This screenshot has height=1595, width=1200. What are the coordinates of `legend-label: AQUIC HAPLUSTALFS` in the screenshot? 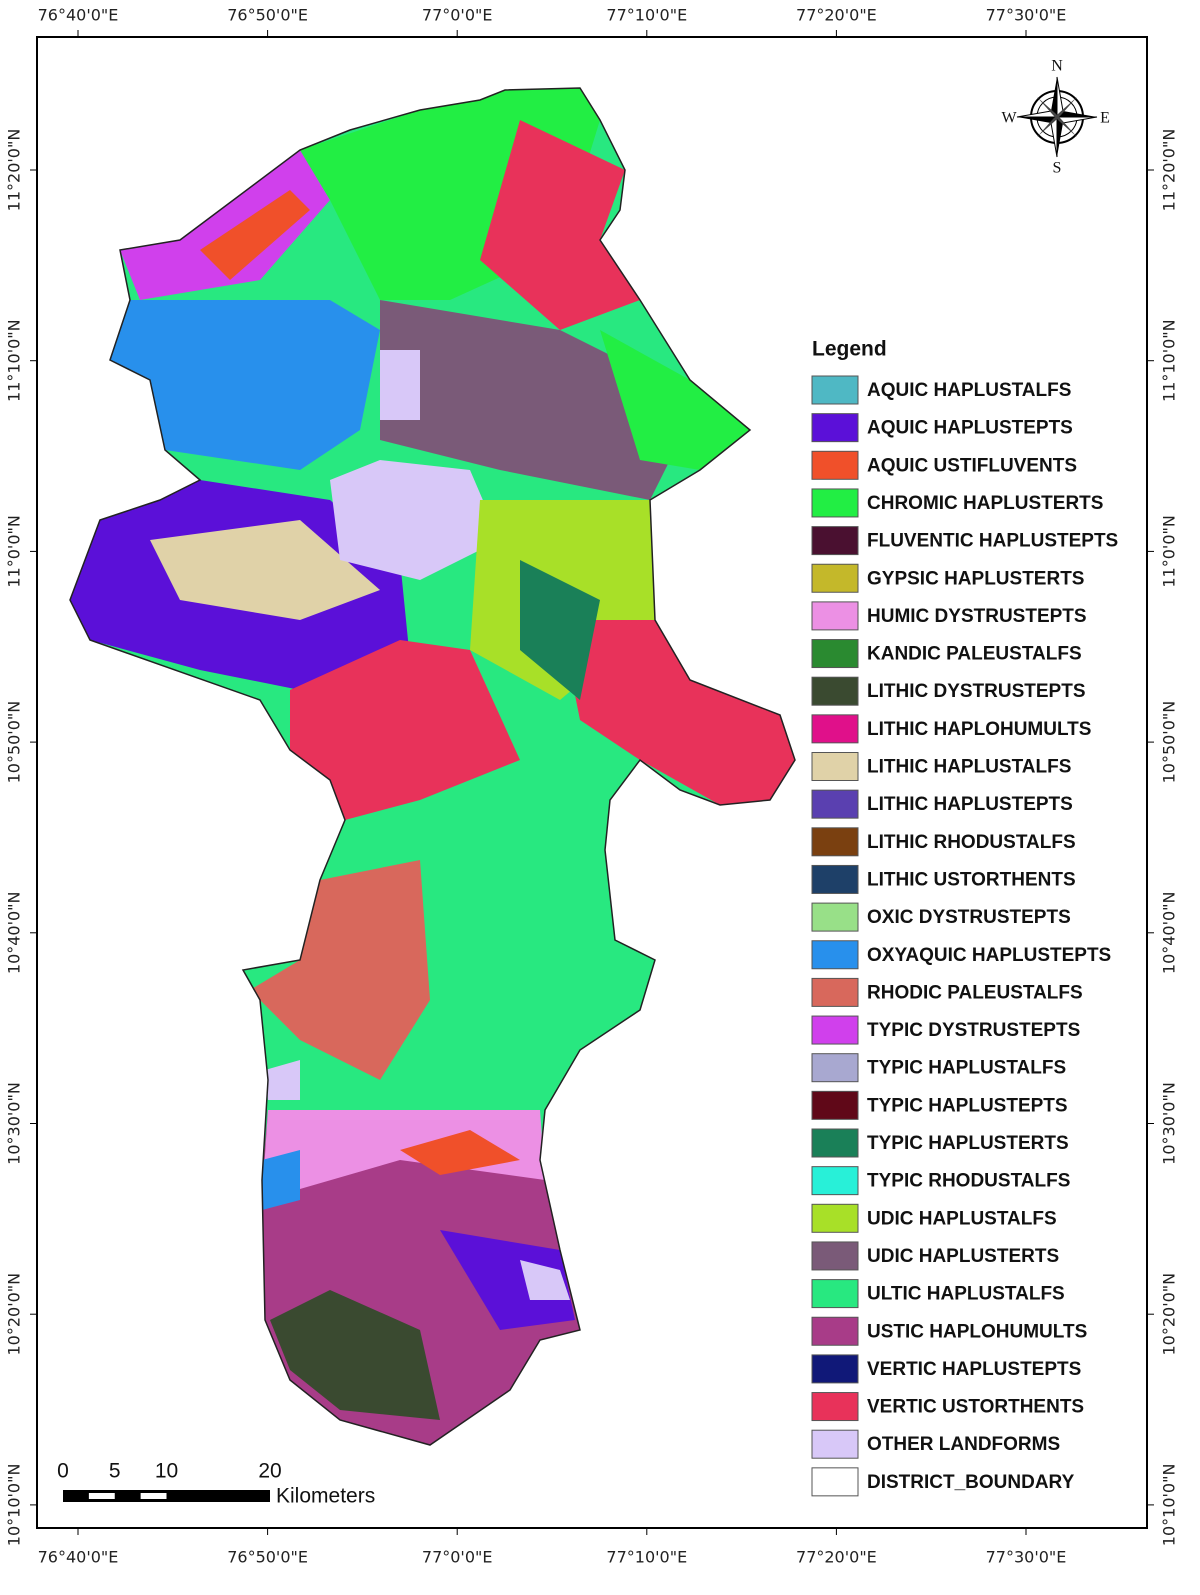 It's located at (969, 390).